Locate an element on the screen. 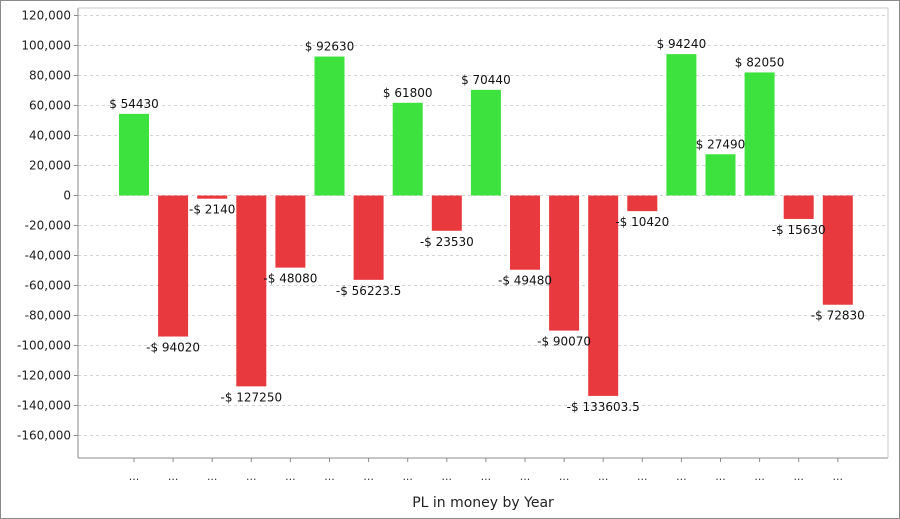 This screenshot has width=900, height=519. data-label: -$ 49480 is located at coordinates (525, 281).